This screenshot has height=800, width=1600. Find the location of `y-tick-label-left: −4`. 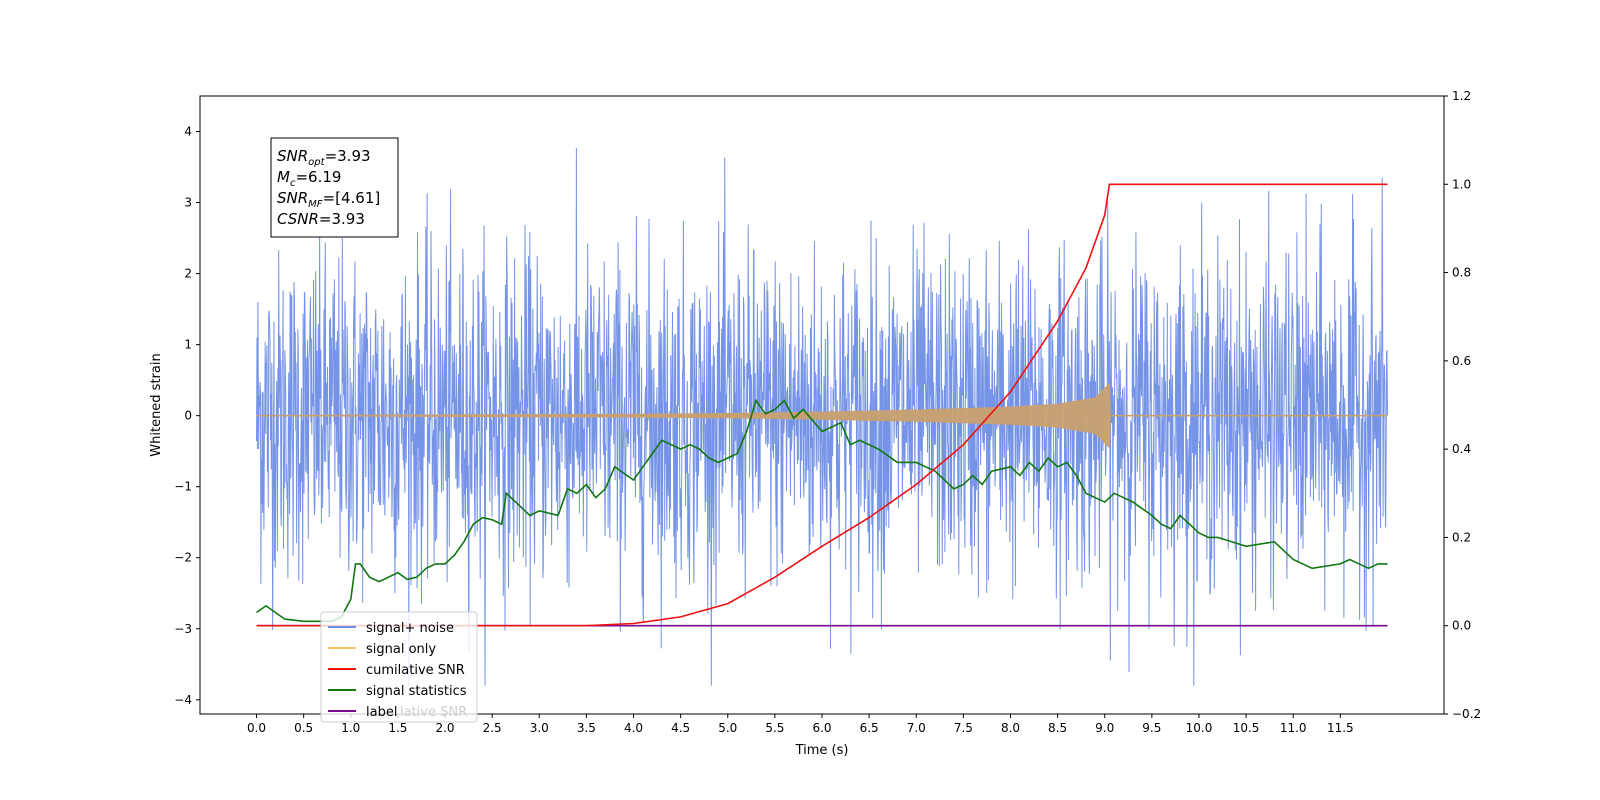

y-tick-label-left: −4 is located at coordinates (183, 700).